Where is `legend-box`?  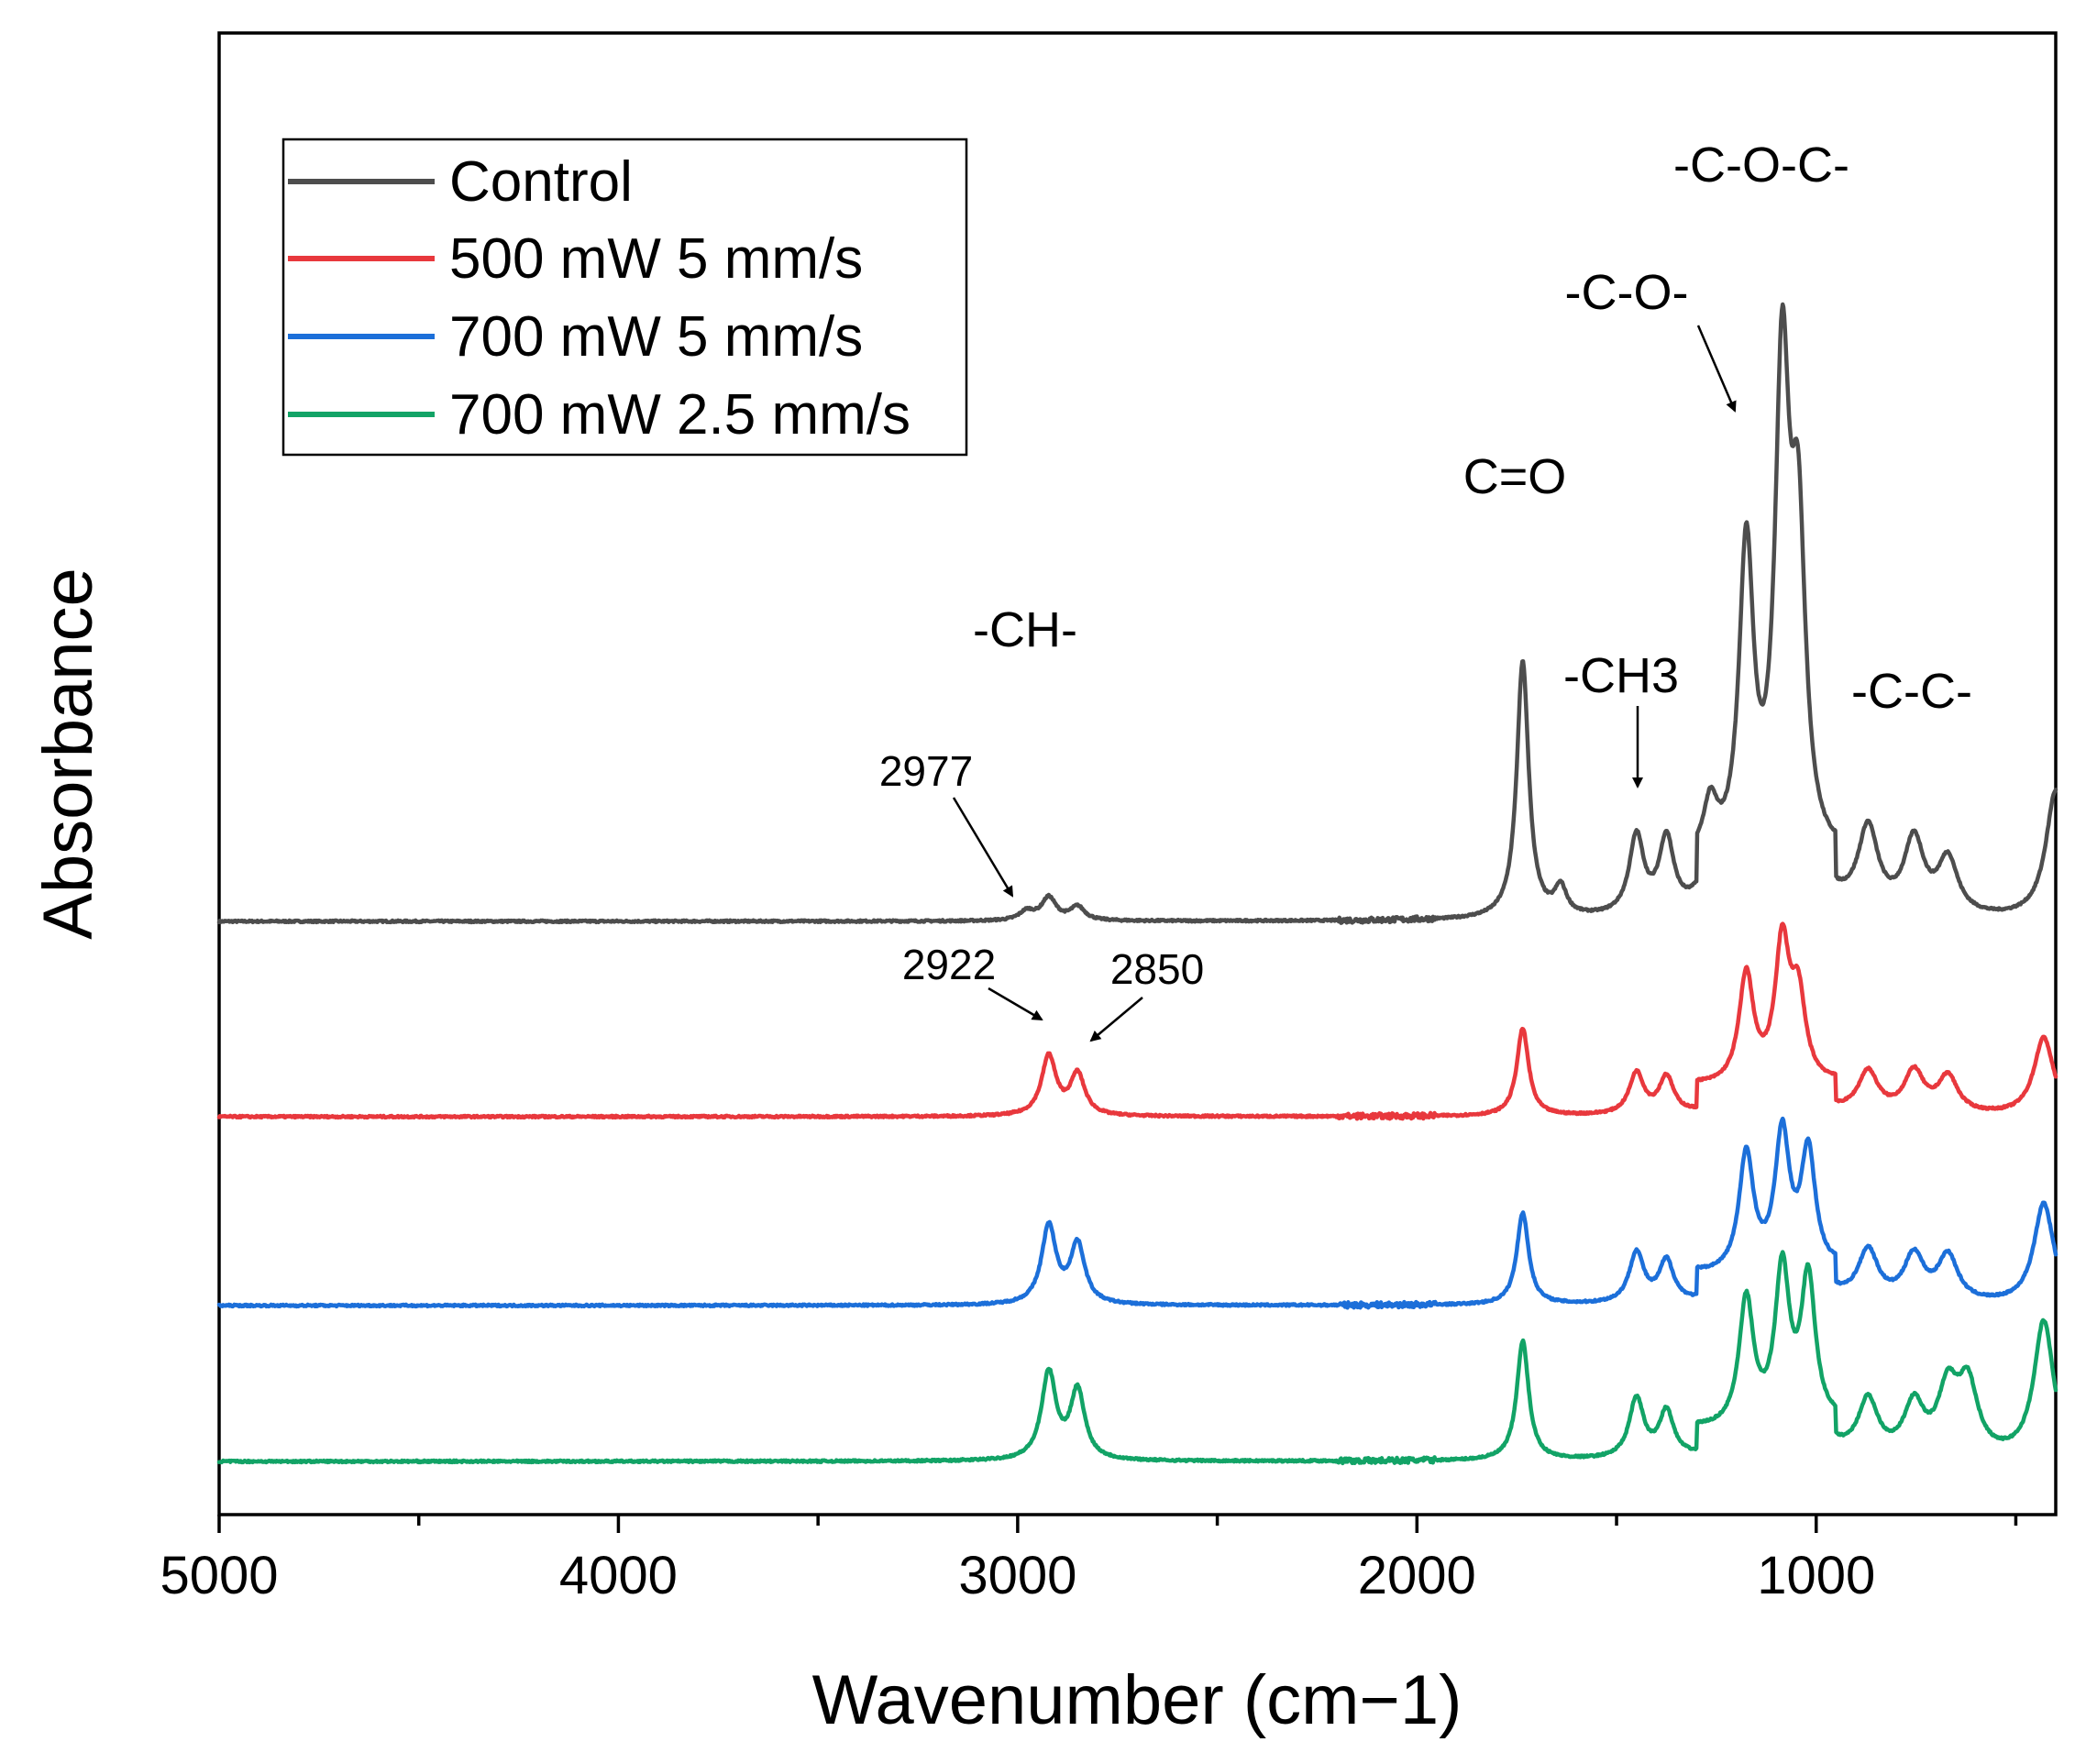 legend-box is located at coordinates (625, 297).